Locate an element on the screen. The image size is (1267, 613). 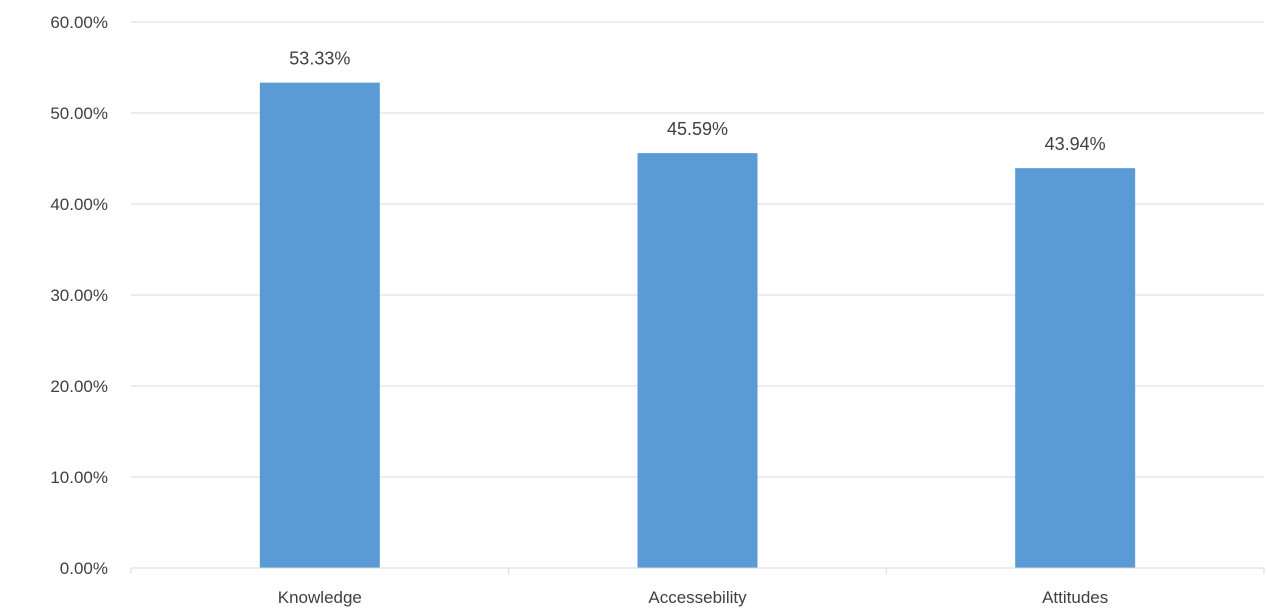
x-tick-label: Attitudes is located at coordinates (1075, 597).